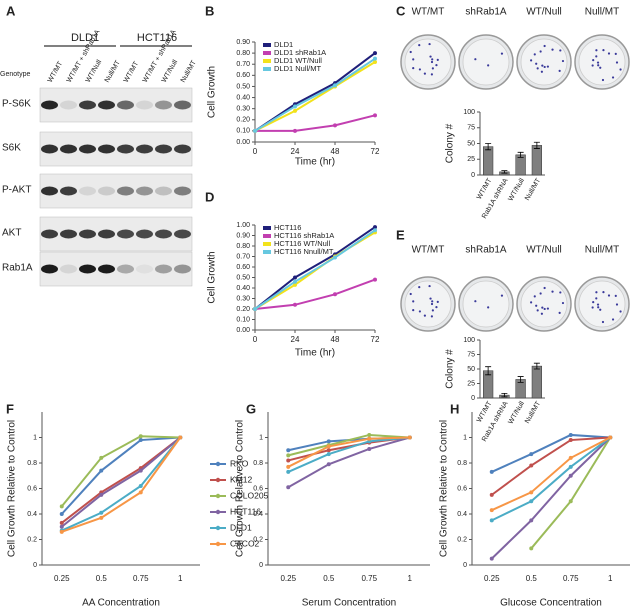 This screenshot has height=616, width=637. What do you see at coordinates (209, 10) in the screenshot?
I see `panel-label: B` at bounding box center [209, 10].